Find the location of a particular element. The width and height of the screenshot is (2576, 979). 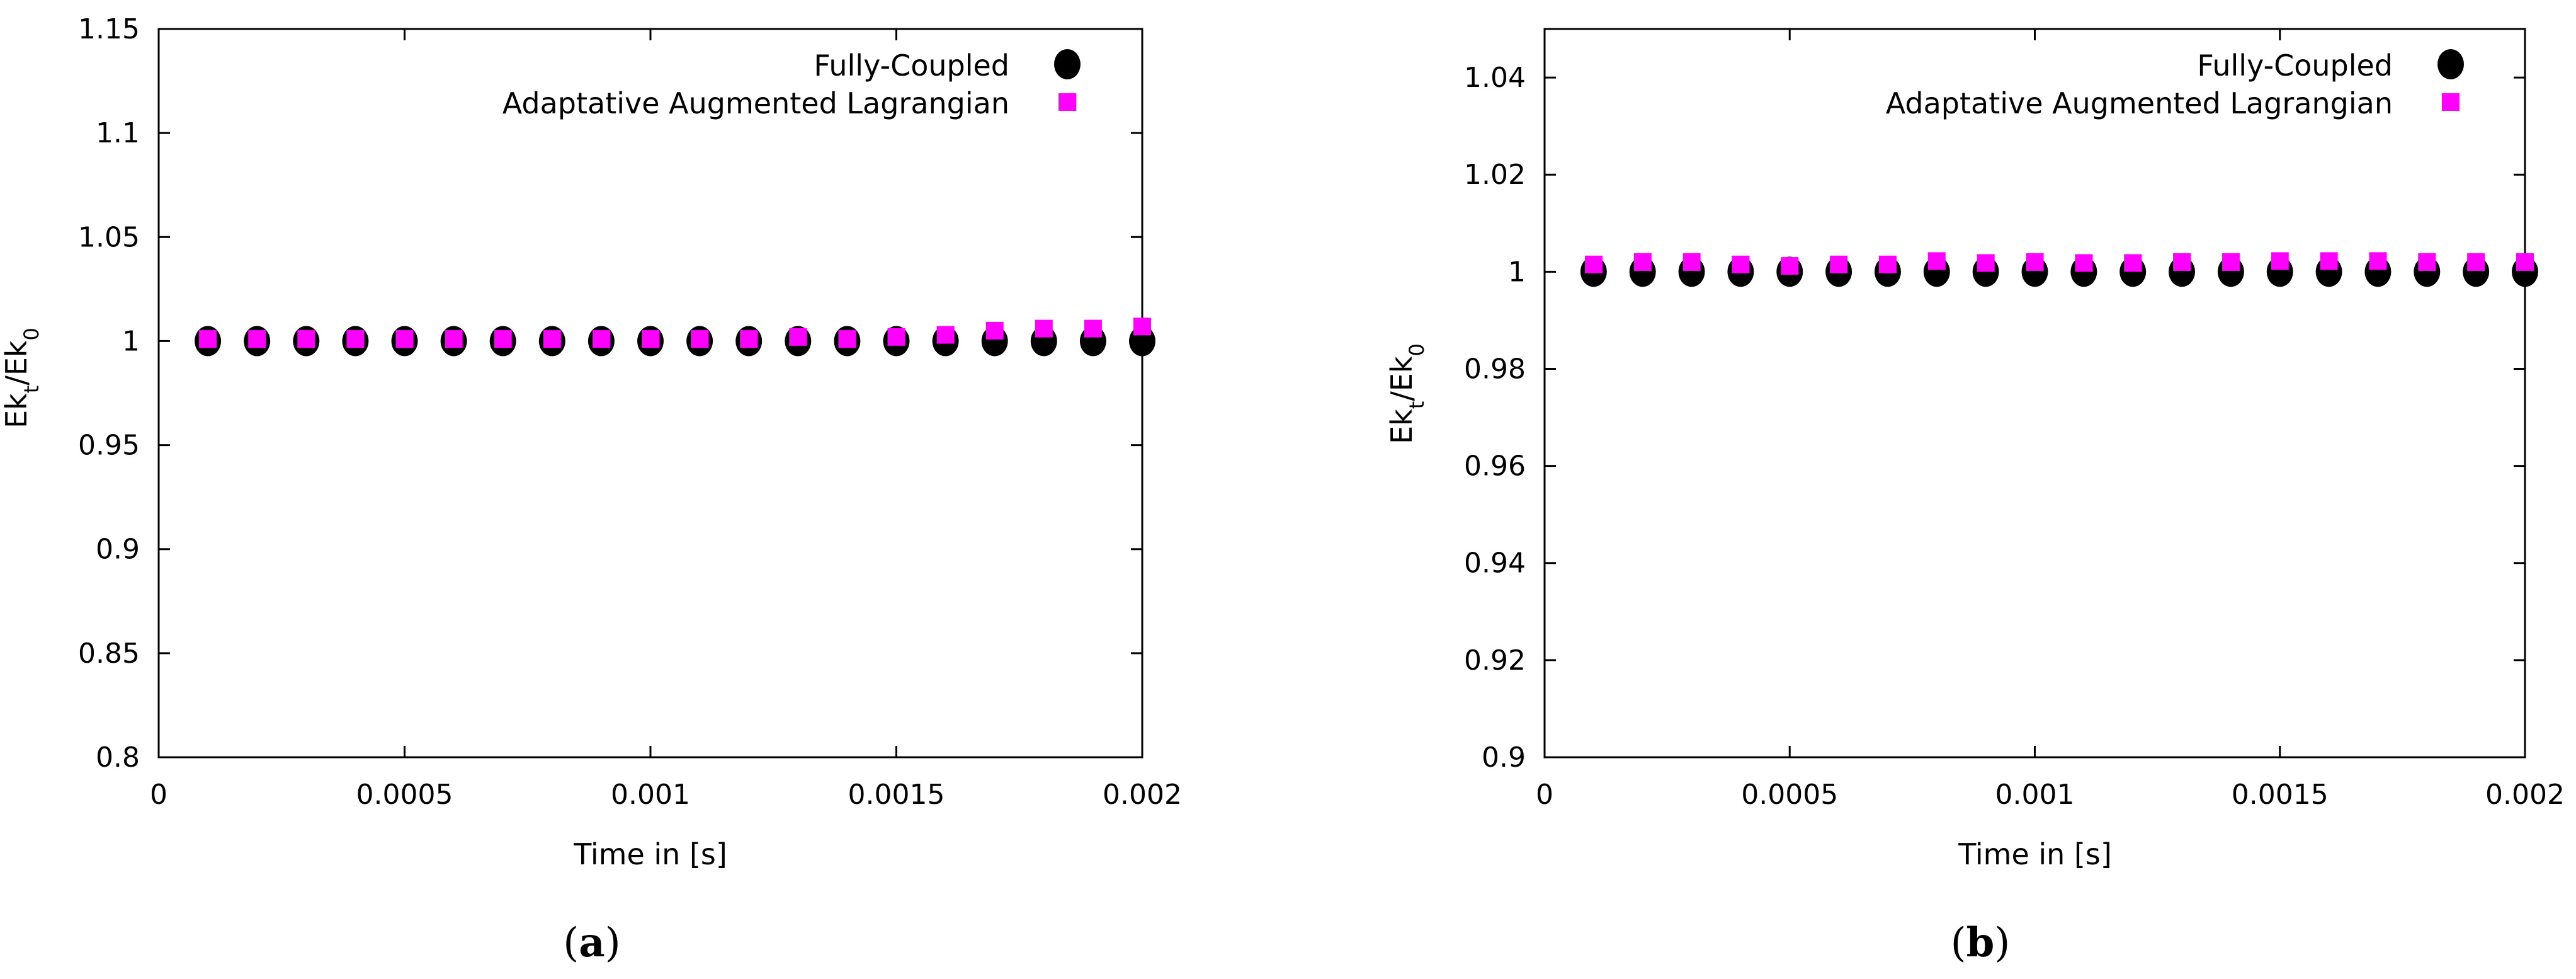

y-tick-label: 0.8 is located at coordinates (118, 758).